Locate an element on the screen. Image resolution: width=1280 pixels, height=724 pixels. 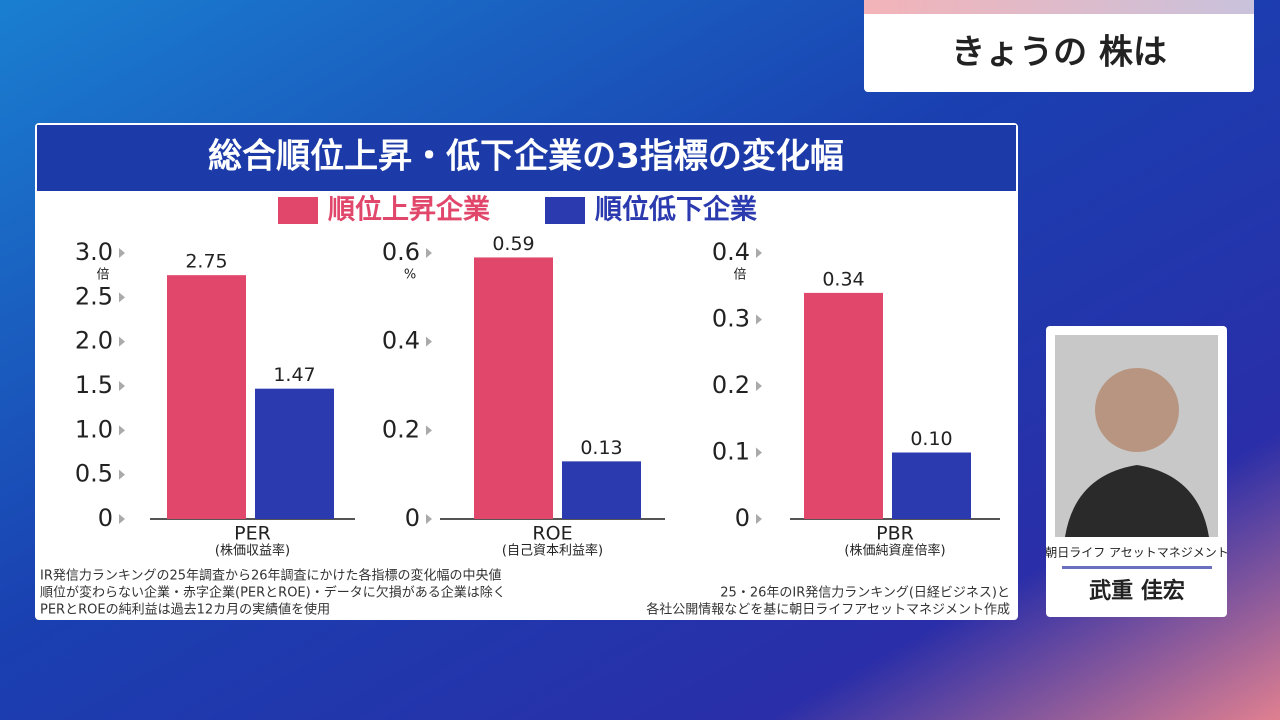
note: 順位が変わらない企業・赤字企業(PERとROE)・データに欠損がある企業は除く is located at coordinates (273, 593).